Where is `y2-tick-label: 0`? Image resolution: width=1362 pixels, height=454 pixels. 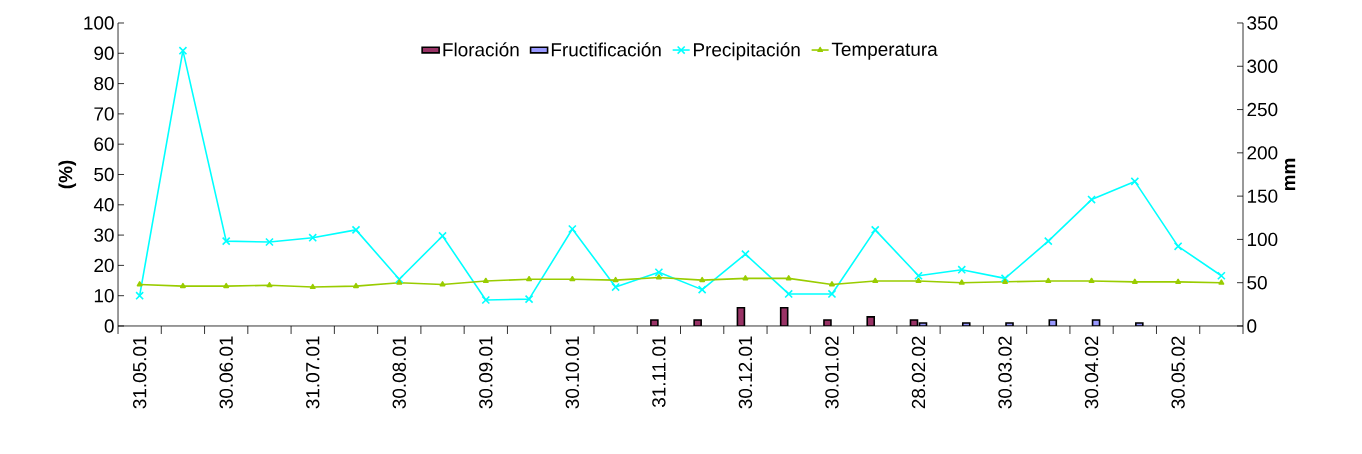 y2-tick-label: 0 is located at coordinates (1252, 326).